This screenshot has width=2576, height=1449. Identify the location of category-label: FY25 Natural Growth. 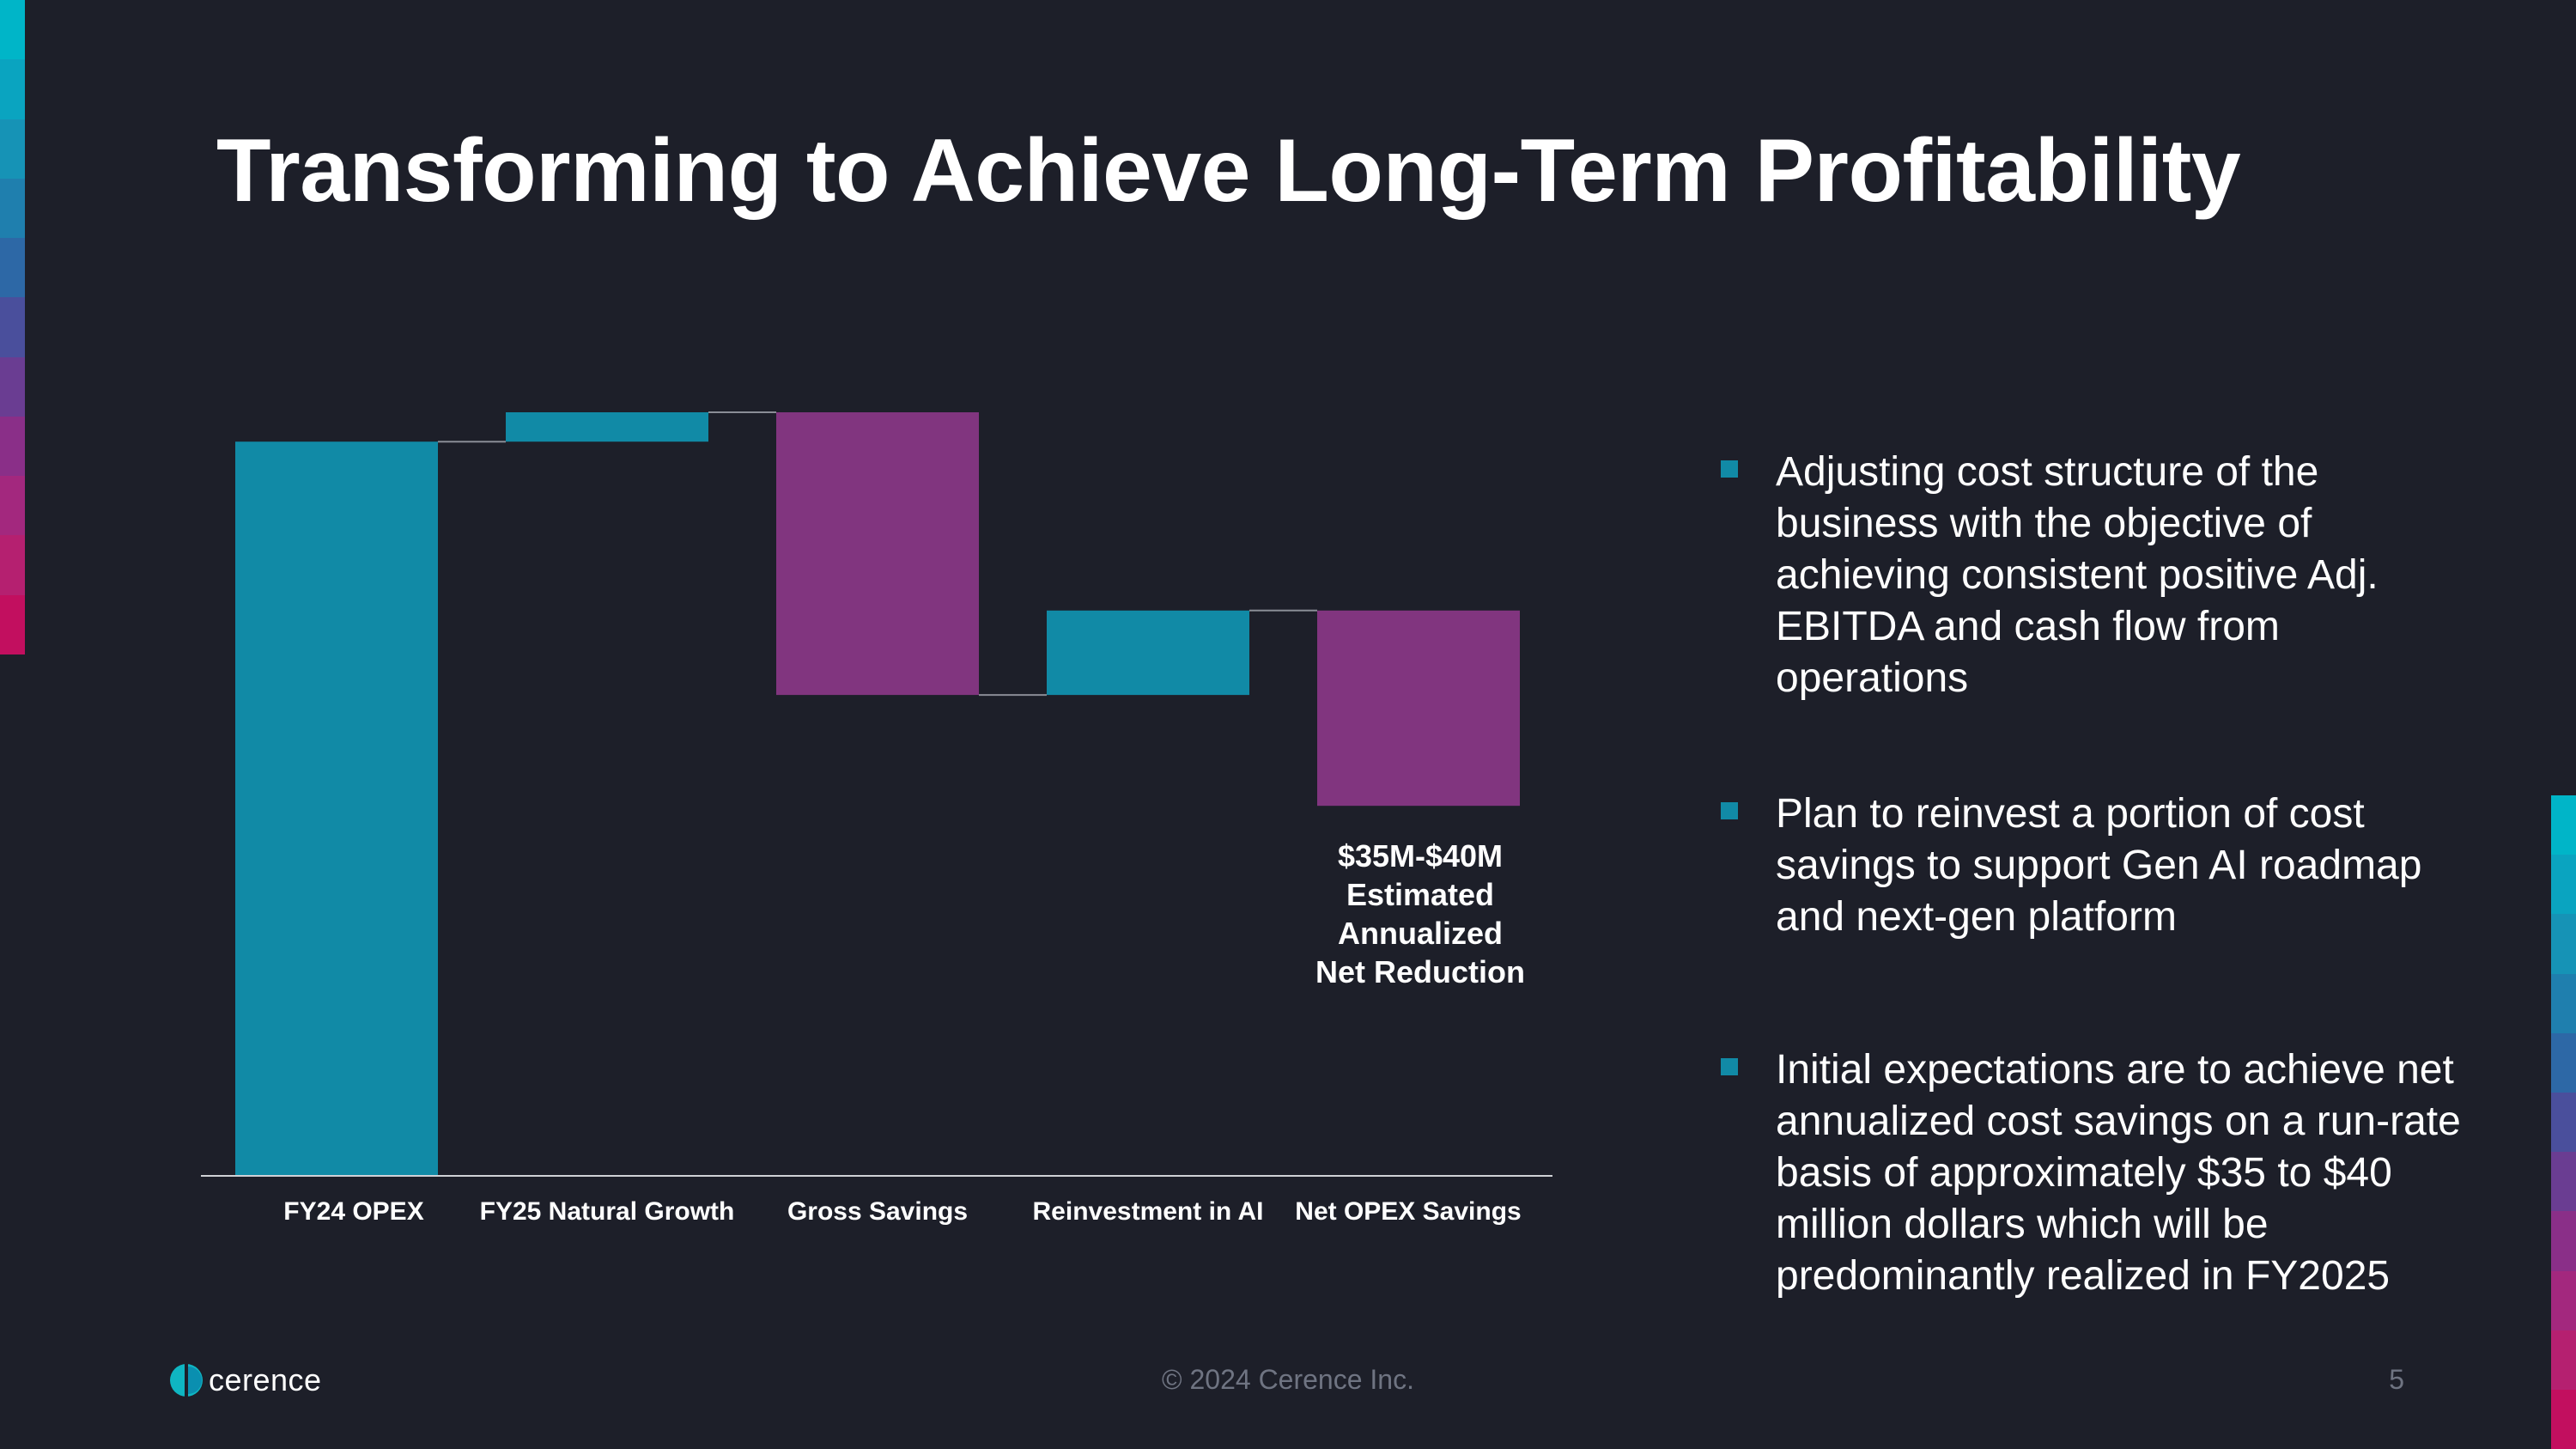
(607, 1211).